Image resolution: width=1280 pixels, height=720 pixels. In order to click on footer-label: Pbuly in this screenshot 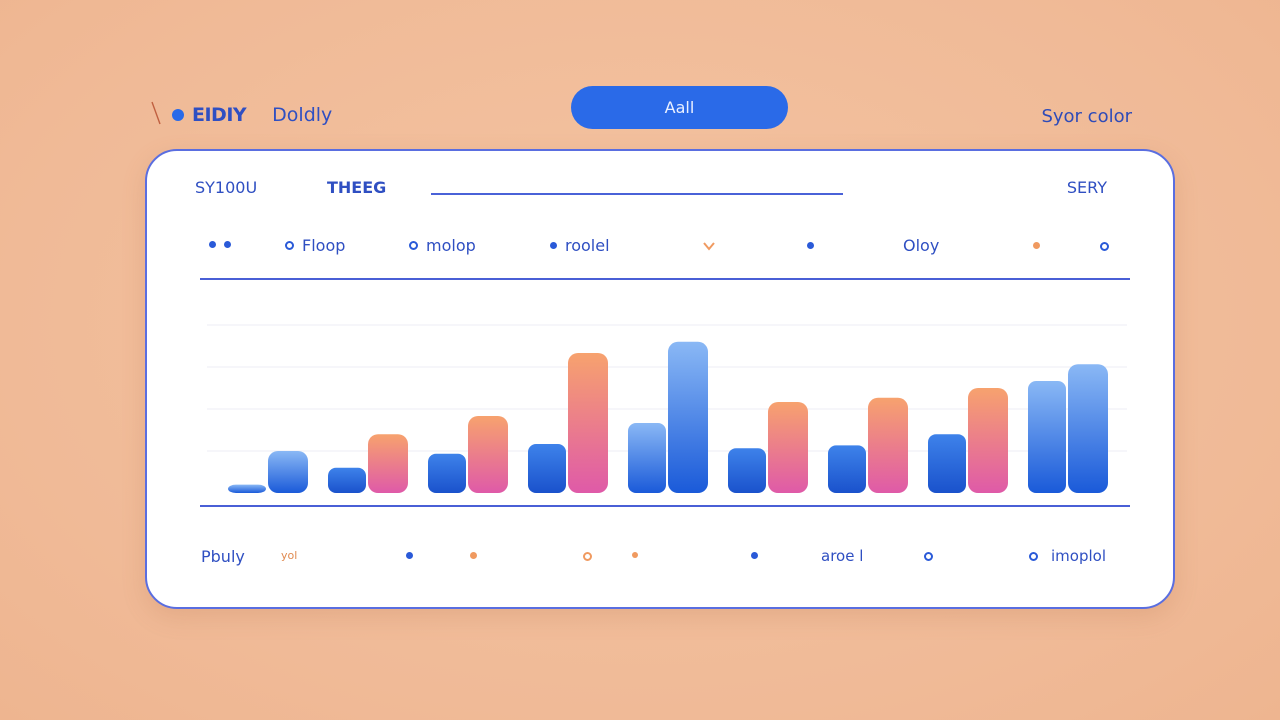, I will do `click(223, 556)`.